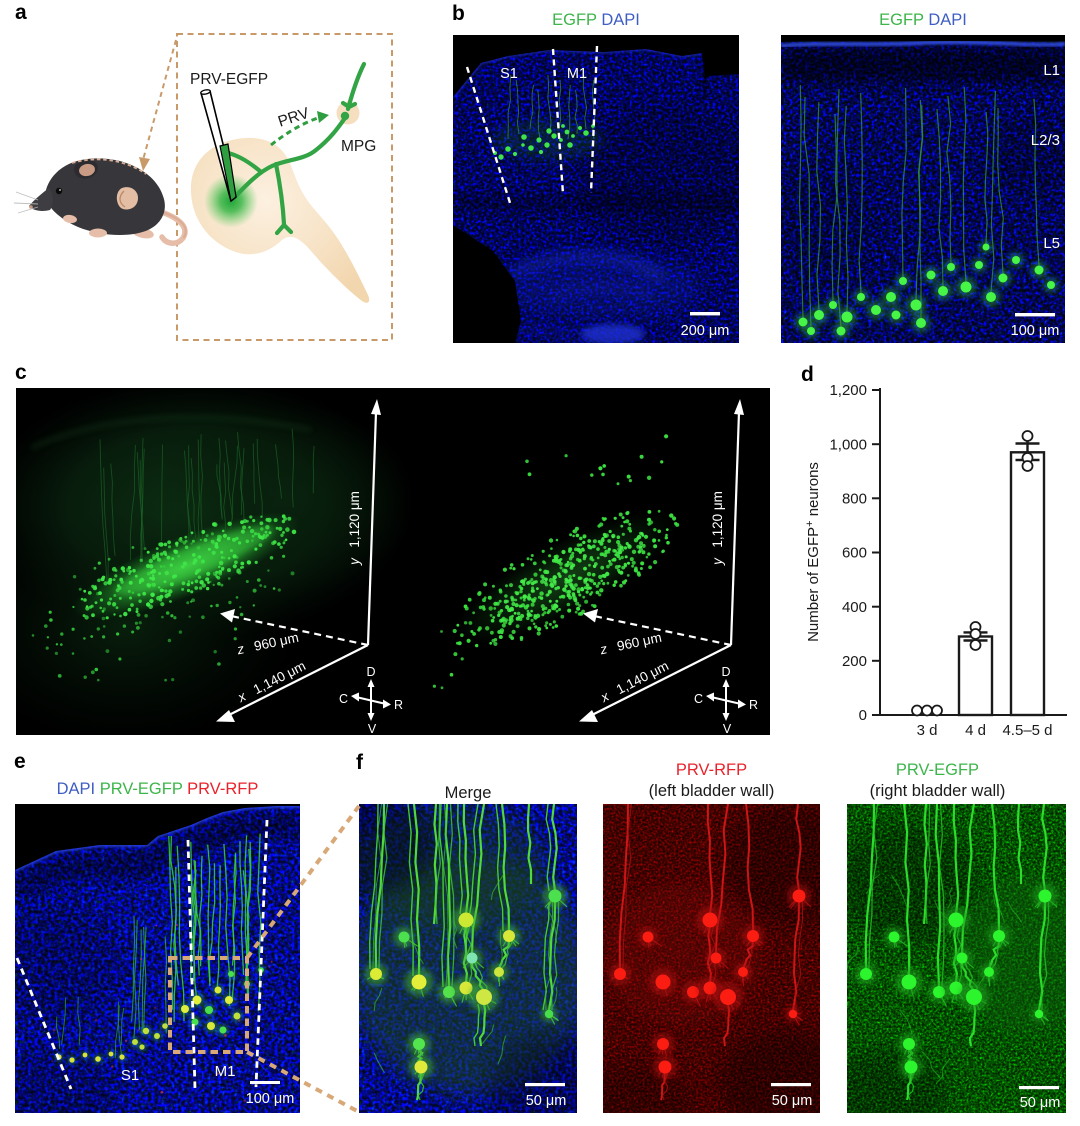 This screenshot has height=1126, width=1080. I want to click on svg-text: 0, so click(863, 715).